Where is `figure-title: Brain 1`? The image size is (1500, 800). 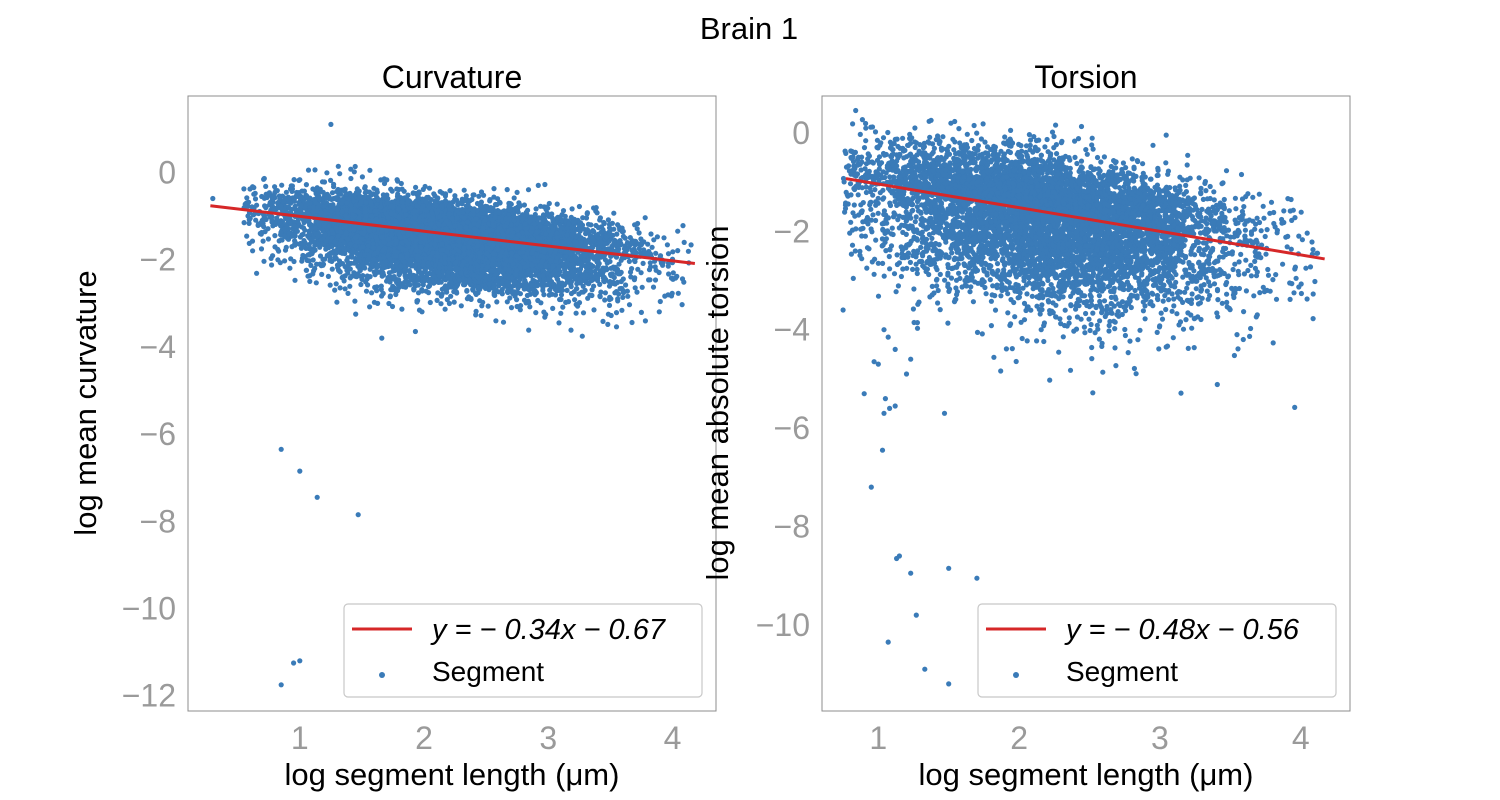
figure-title: Brain 1 is located at coordinates (749, 28).